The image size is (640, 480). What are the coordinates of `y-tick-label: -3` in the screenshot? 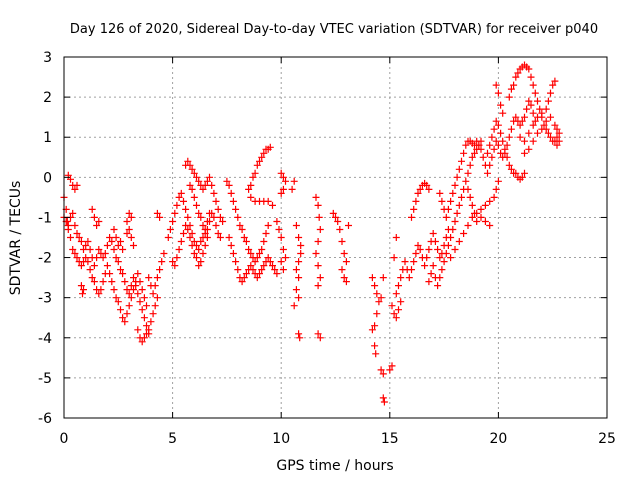 It's located at (45, 299).